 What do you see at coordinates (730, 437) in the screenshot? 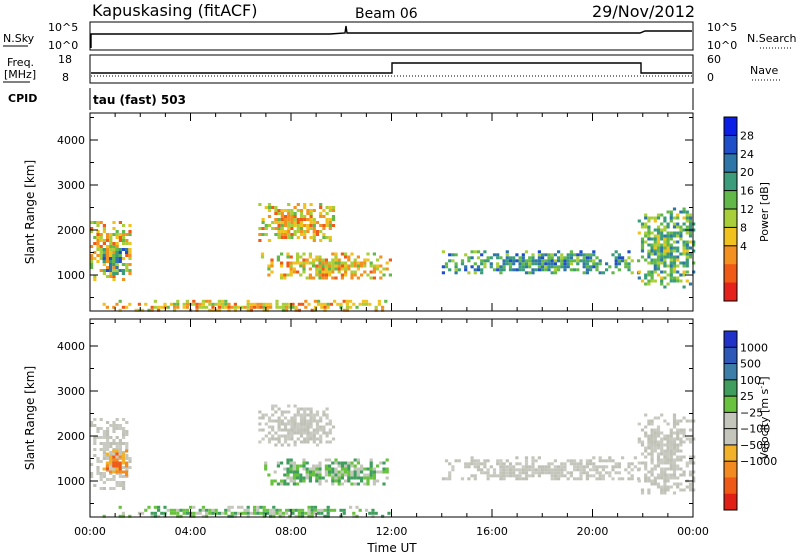
I see `colorbar-segment` at bounding box center [730, 437].